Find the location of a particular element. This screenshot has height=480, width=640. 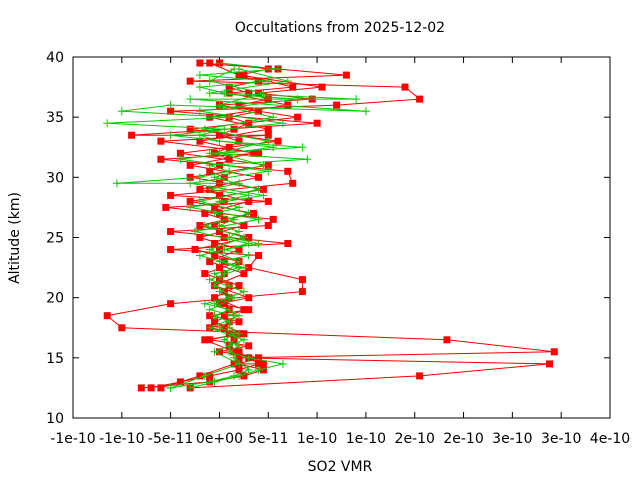

x-tick-label: -1e-10 is located at coordinates (121, 439).